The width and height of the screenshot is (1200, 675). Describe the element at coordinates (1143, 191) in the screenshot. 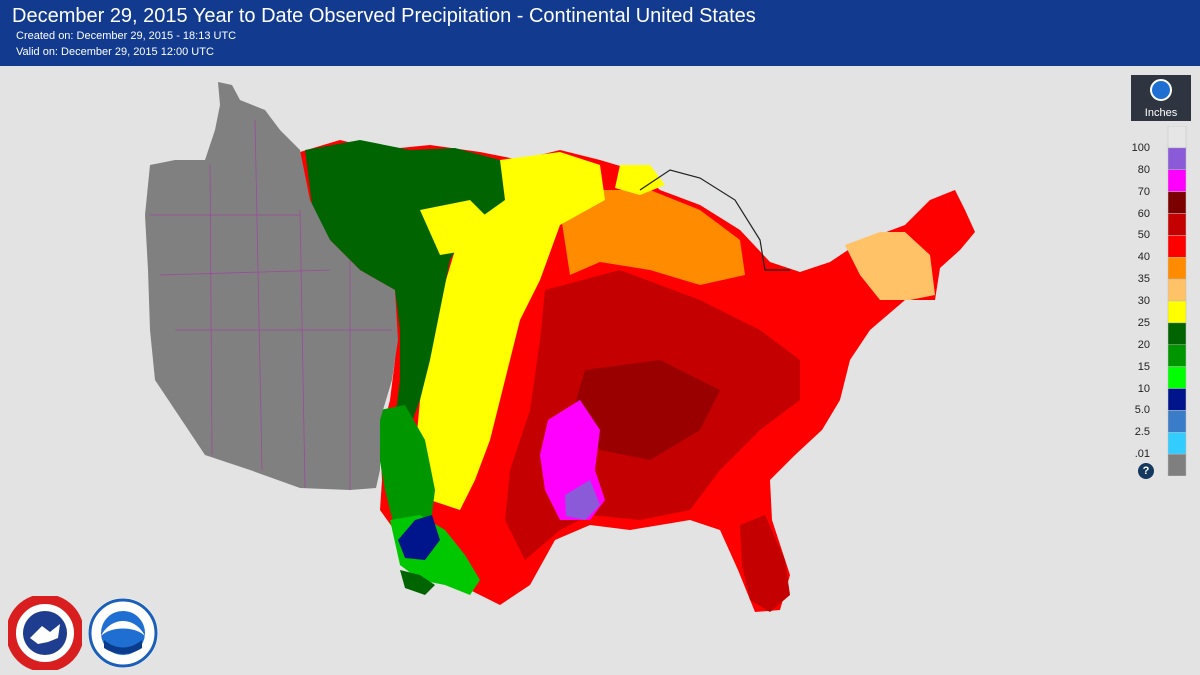

I see `legend-label: 70` at that location.